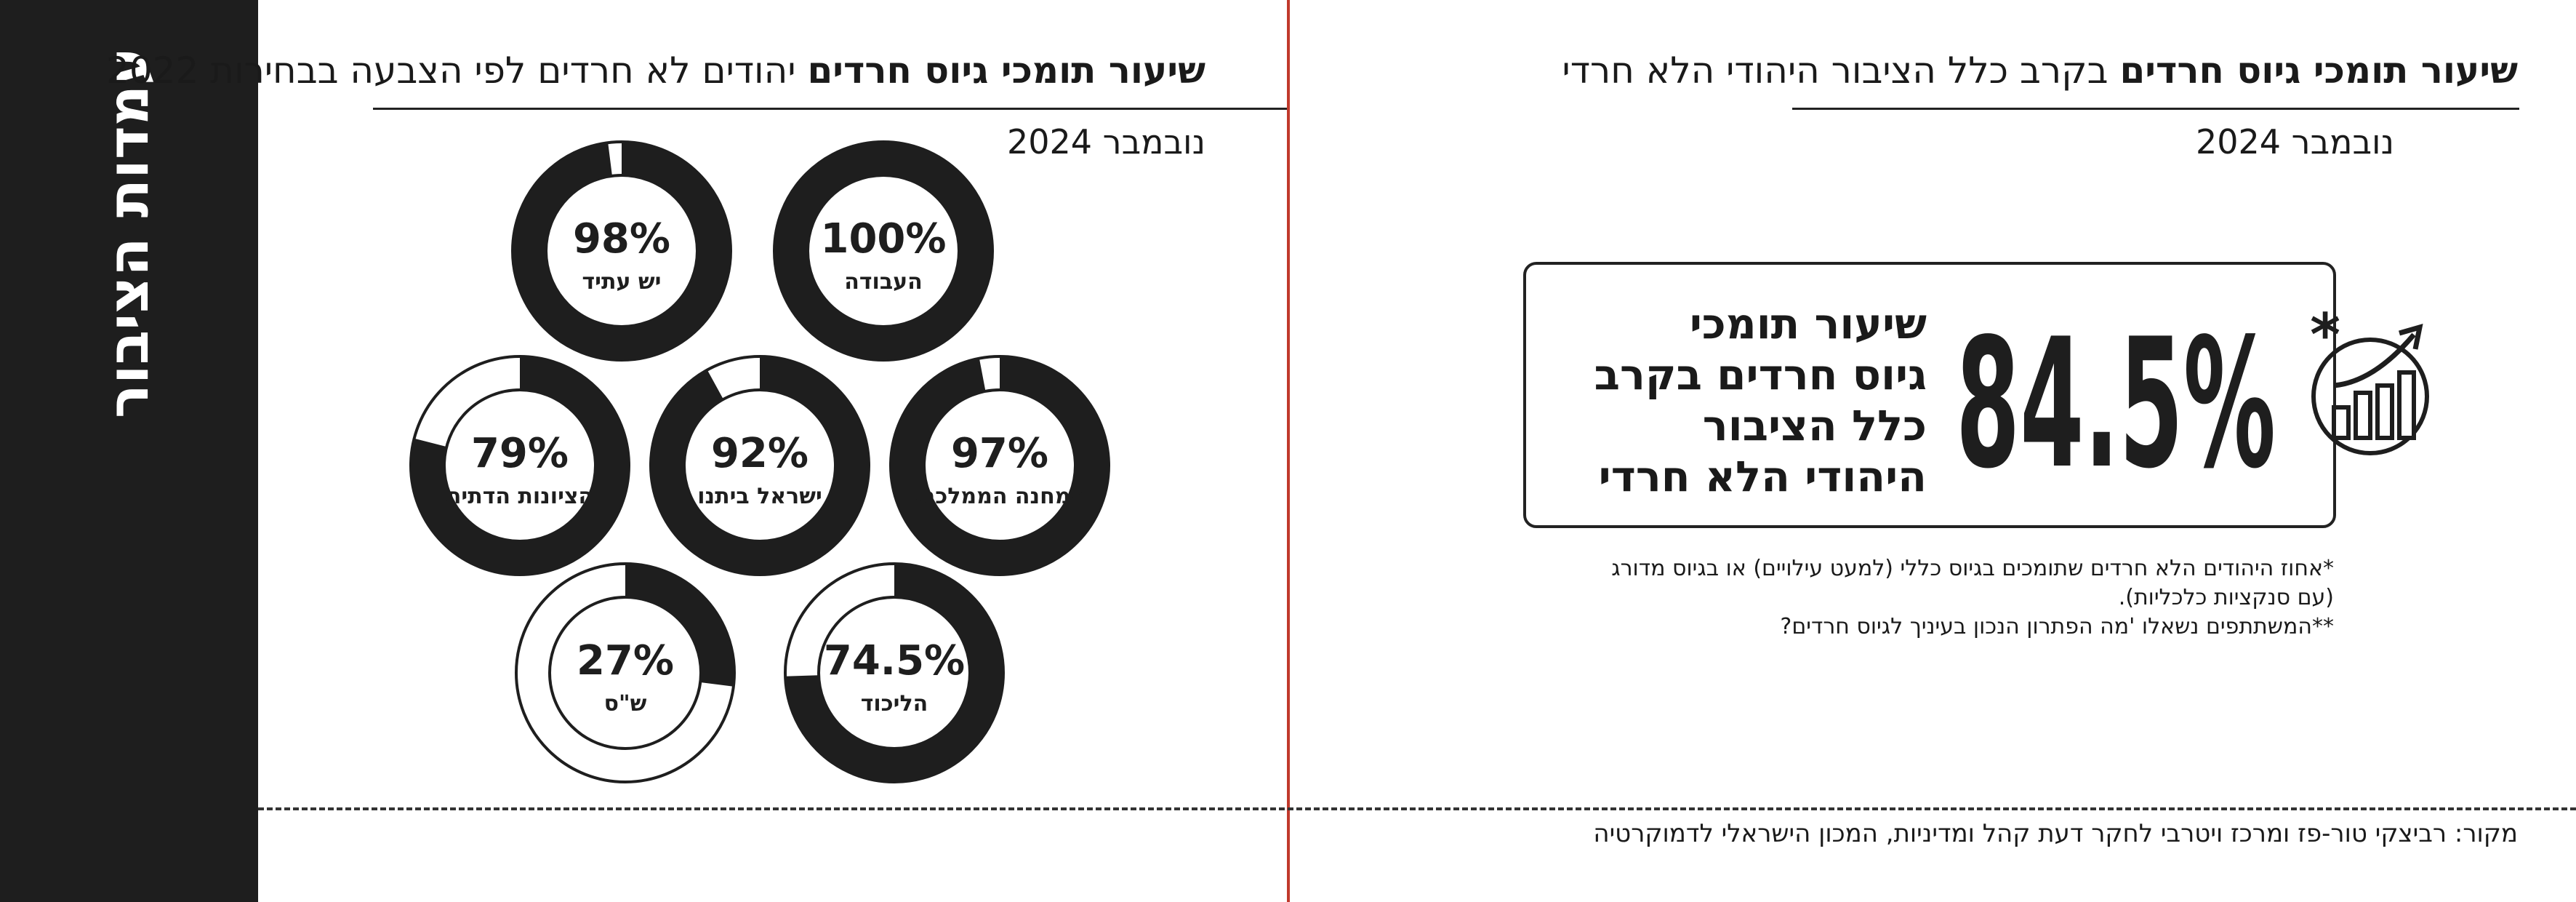 The height and width of the screenshot is (902, 2576). Describe the element at coordinates (1835, 70) in the screenshot. I see `right-heading-rest: בקרב כלל הציבור היהודי הלא חרדי` at that location.